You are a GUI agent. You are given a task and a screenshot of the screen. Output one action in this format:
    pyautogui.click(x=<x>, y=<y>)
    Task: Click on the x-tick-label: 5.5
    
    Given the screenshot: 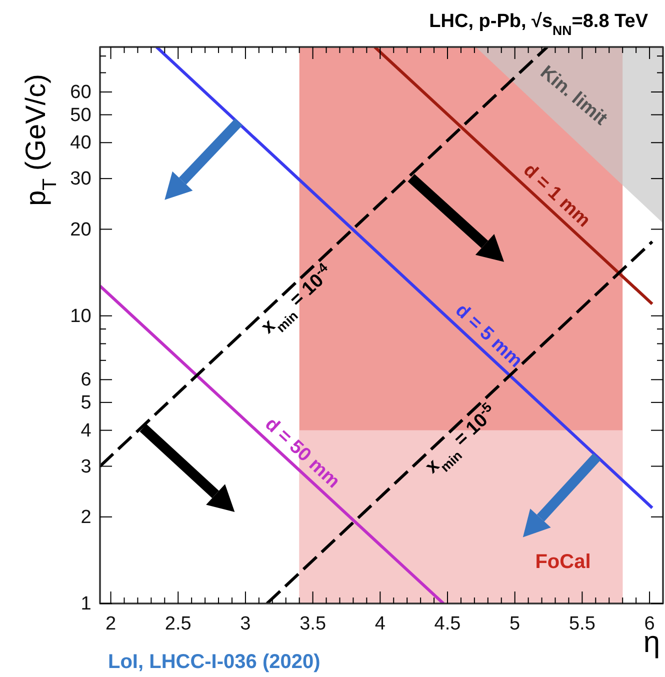 What is the action you would take?
    pyautogui.click(x=582, y=623)
    